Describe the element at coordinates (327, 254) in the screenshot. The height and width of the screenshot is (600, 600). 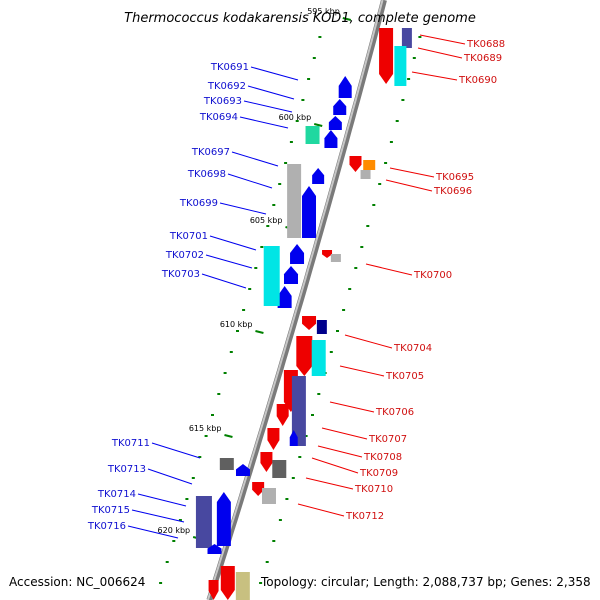
I see `gene-tk0700` at that location.